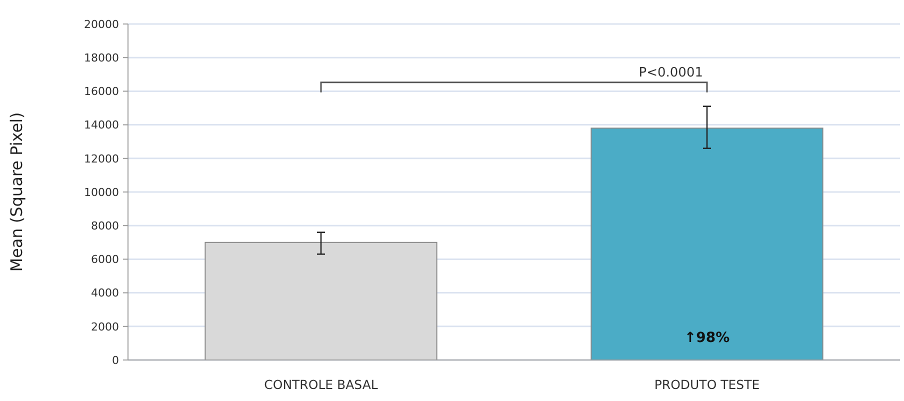 Image resolution: width=904 pixels, height=401 pixels. Describe the element at coordinates (105, 293) in the screenshot. I see `y-tick-label: 4000` at that location.